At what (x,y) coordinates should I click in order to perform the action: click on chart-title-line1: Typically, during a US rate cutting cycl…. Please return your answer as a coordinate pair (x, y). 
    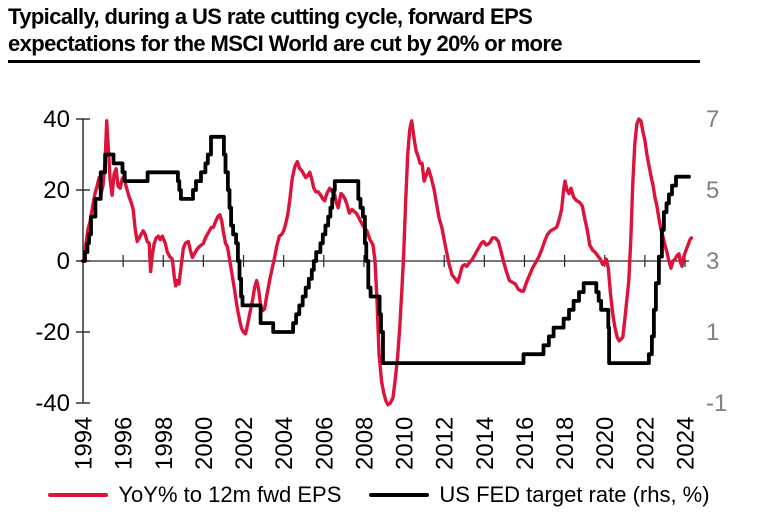
    Looking at the image, I should click on (270, 16).